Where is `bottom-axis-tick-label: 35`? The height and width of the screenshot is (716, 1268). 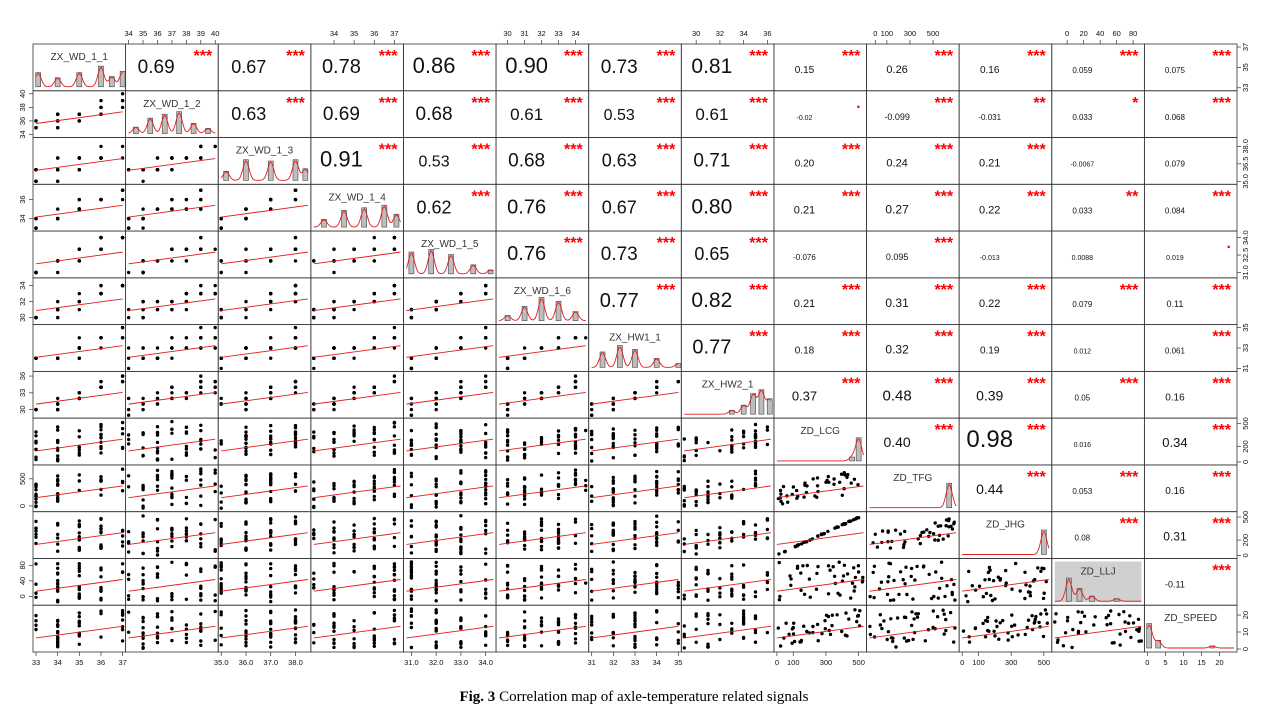 bottom-axis-tick-label: 35 is located at coordinates (79, 662).